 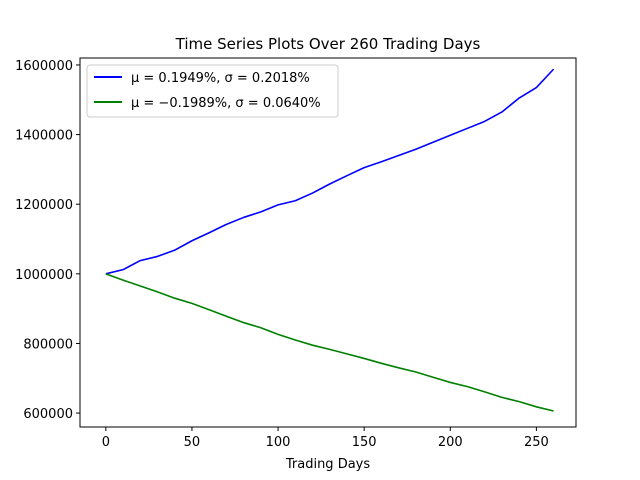 I want to click on x-tick-label: 0, so click(x=106, y=442).